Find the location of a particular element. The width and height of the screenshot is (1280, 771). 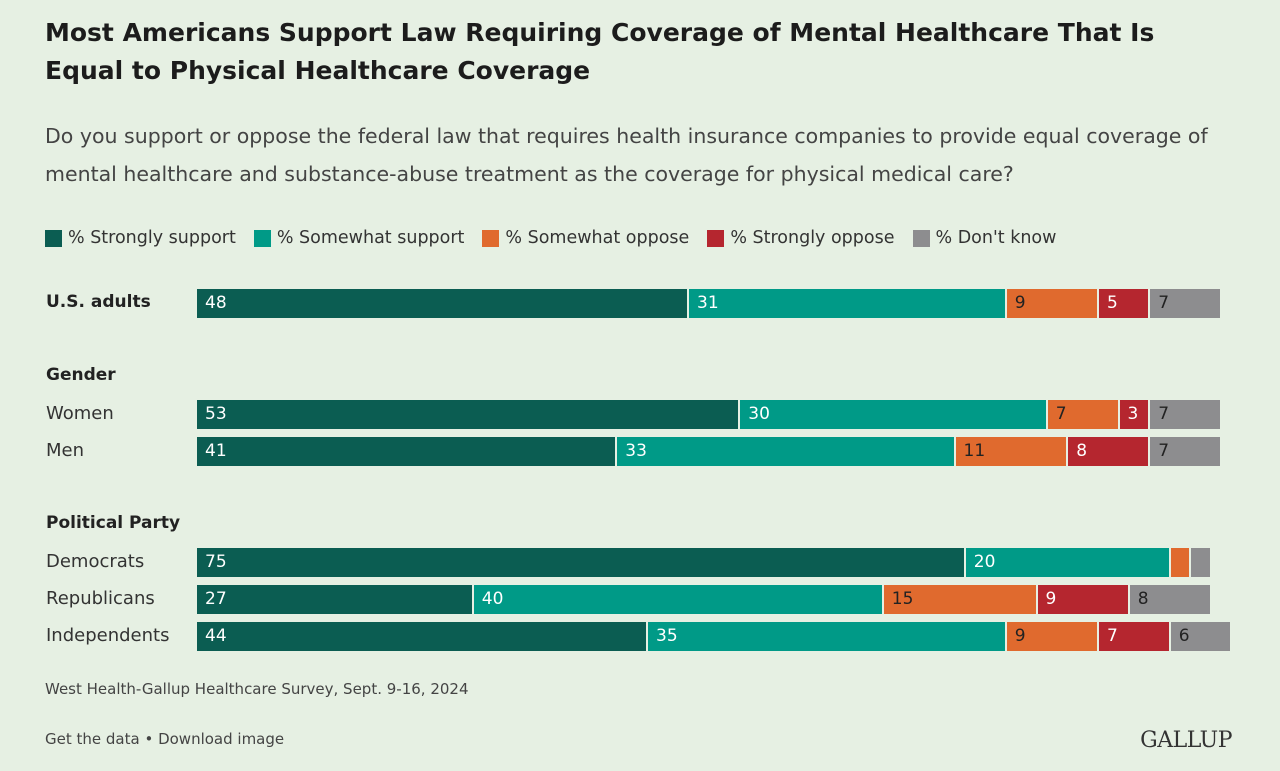

legend-label: % Strongly oppose is located at coordinates (812, 238).